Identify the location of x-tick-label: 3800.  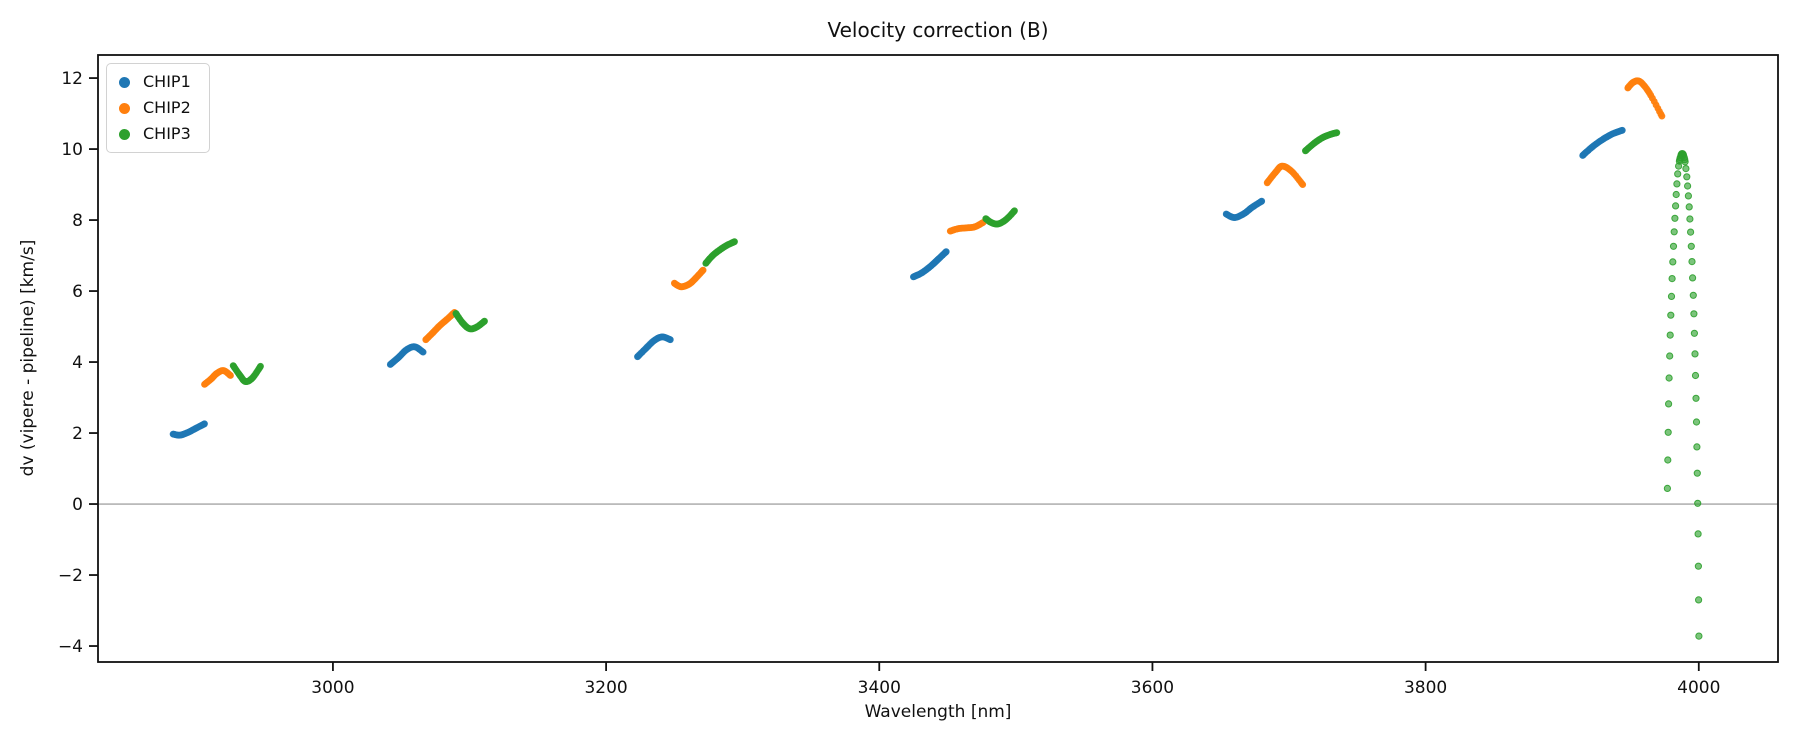
(1425, 688).